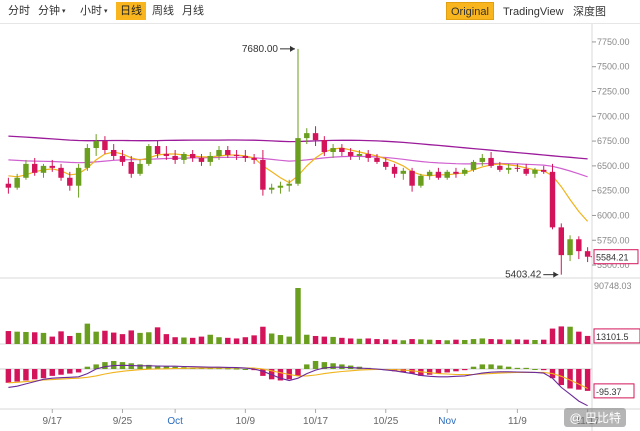 This screenshot has height=431, width=640. What do you see at coordinates (19, 11) in the screenshot?
I see `interval-tab-0: 分时` at bounding box center [19, 11].